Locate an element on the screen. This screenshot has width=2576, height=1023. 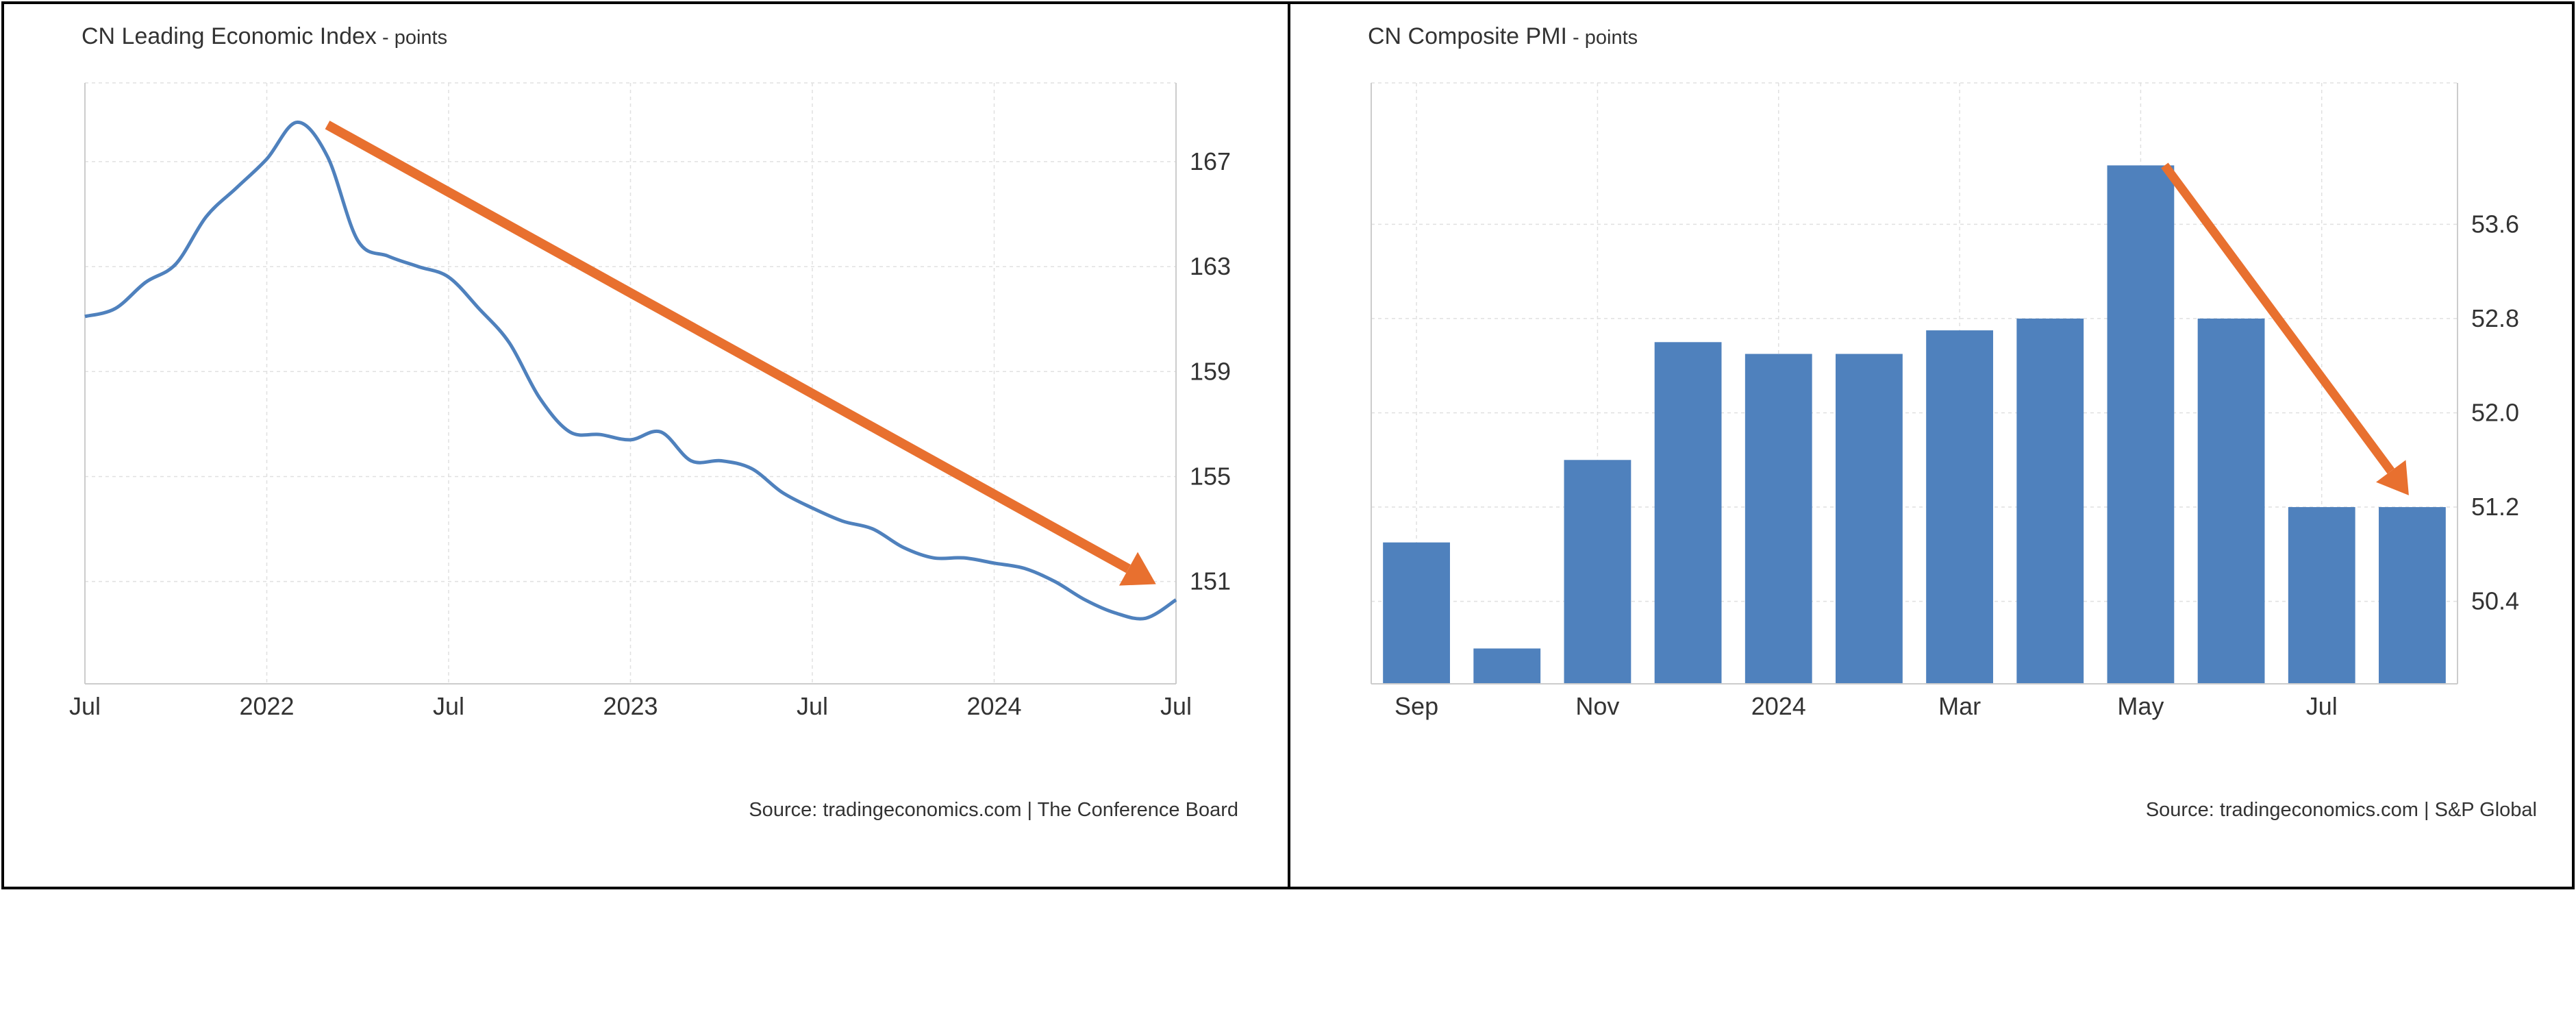
lei-title-unit: - points is located at coordinates (412, 38).